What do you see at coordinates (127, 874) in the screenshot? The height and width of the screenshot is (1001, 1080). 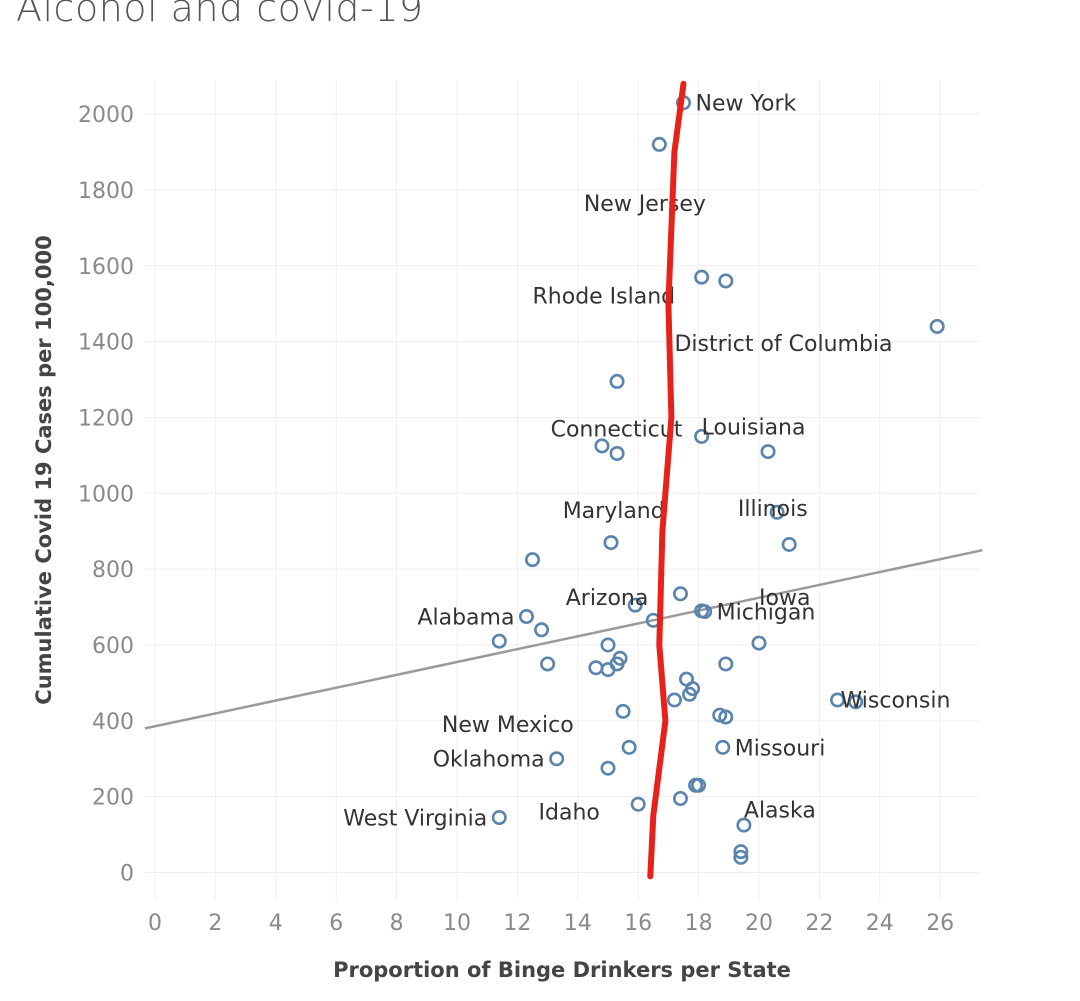 I see `y-tick-label: 0` at bounding box center [127, 874].